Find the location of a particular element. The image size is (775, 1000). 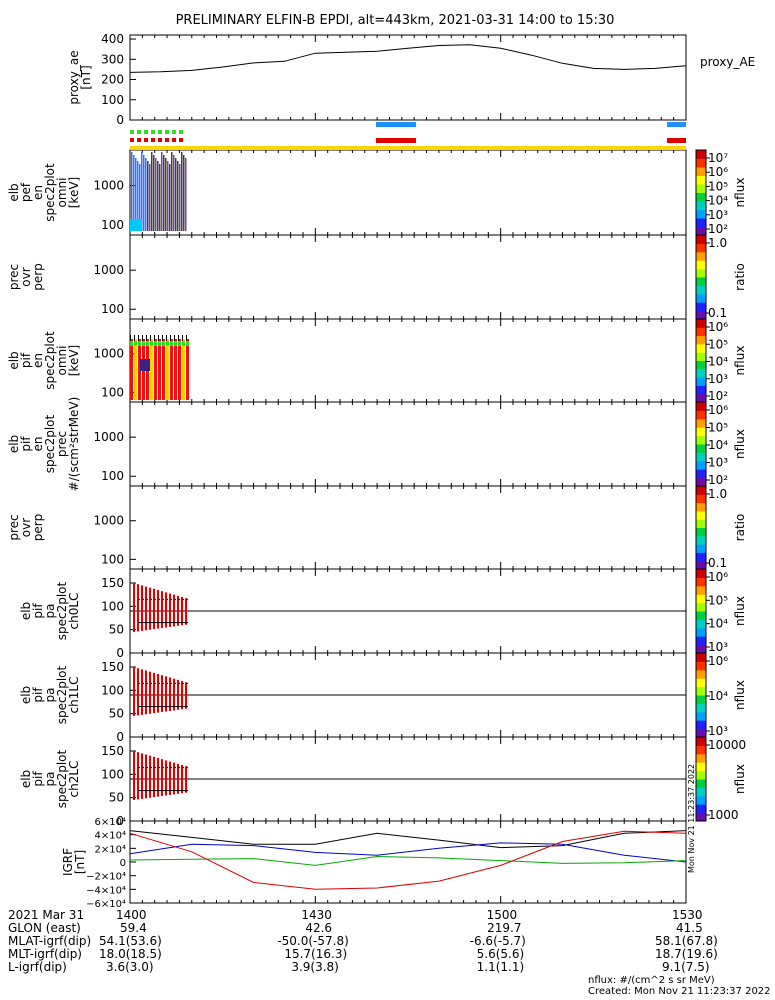

colorbar-tick-label: 10² is located at coordinates (718, 396).